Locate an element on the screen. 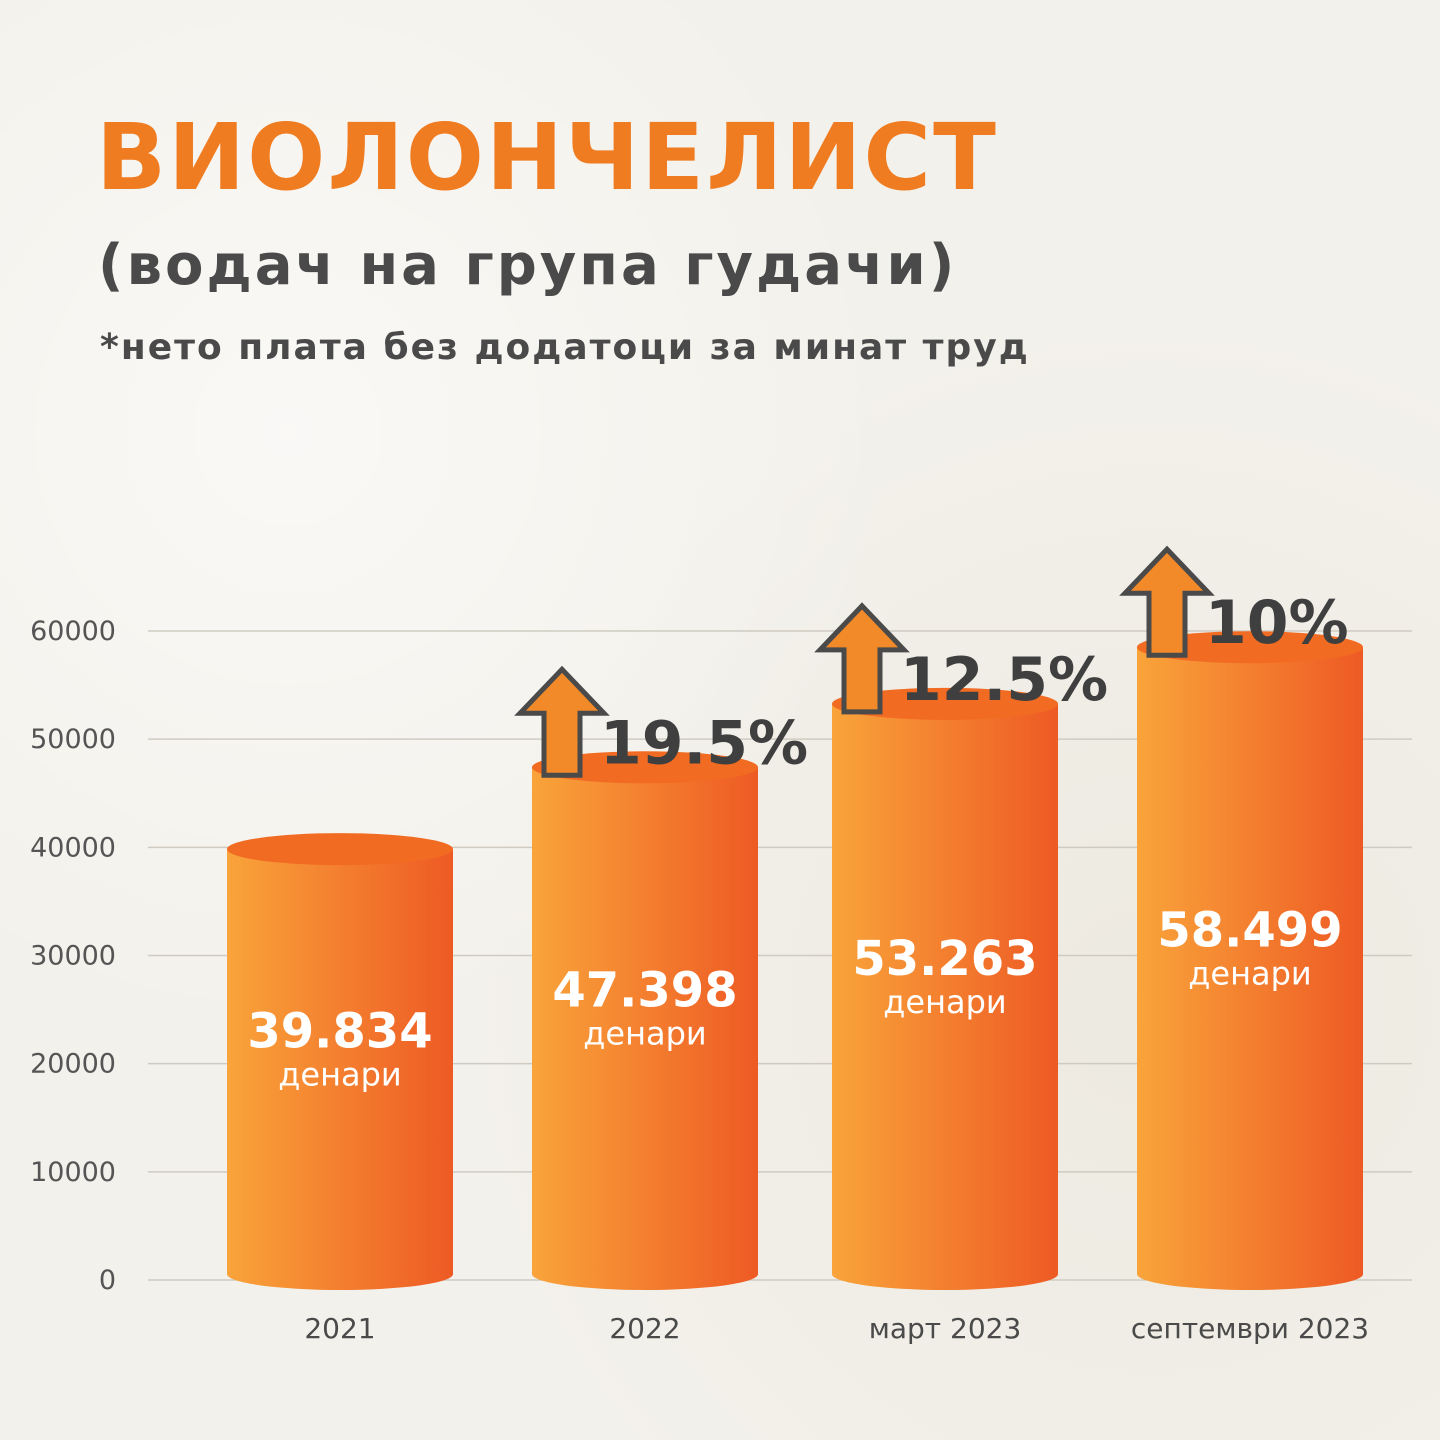  y-tick-label: 60000 is located at coordinates (73, 631).